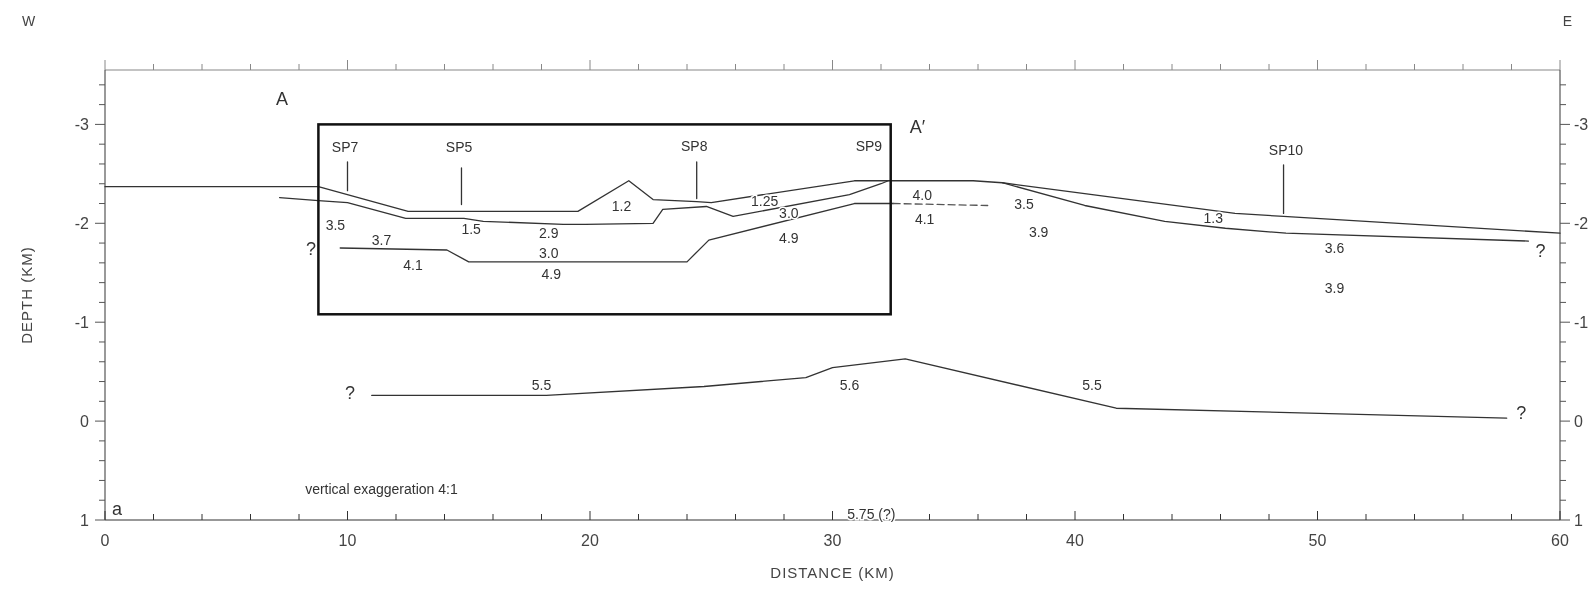  I want to click on annotation: vertical exaggeration 4:1, so click(381, 489).